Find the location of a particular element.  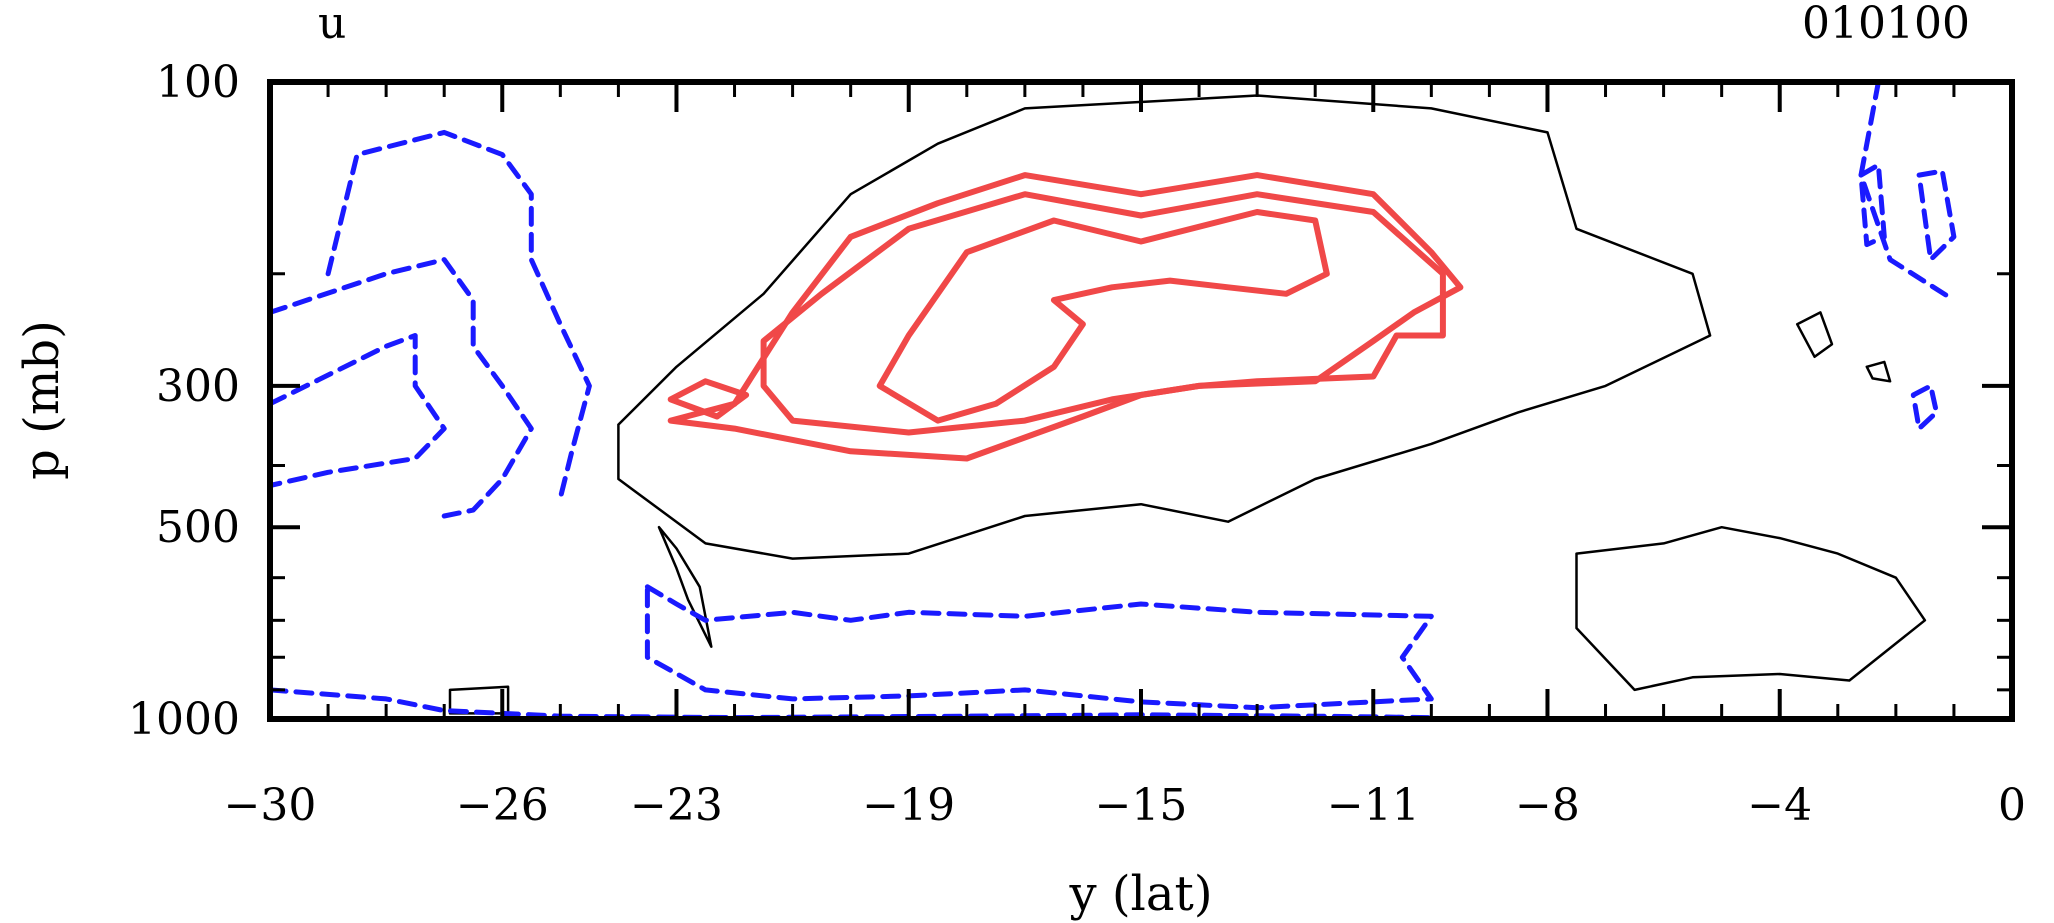

x-tick-label: −23 is located at coordinates (676, 805).